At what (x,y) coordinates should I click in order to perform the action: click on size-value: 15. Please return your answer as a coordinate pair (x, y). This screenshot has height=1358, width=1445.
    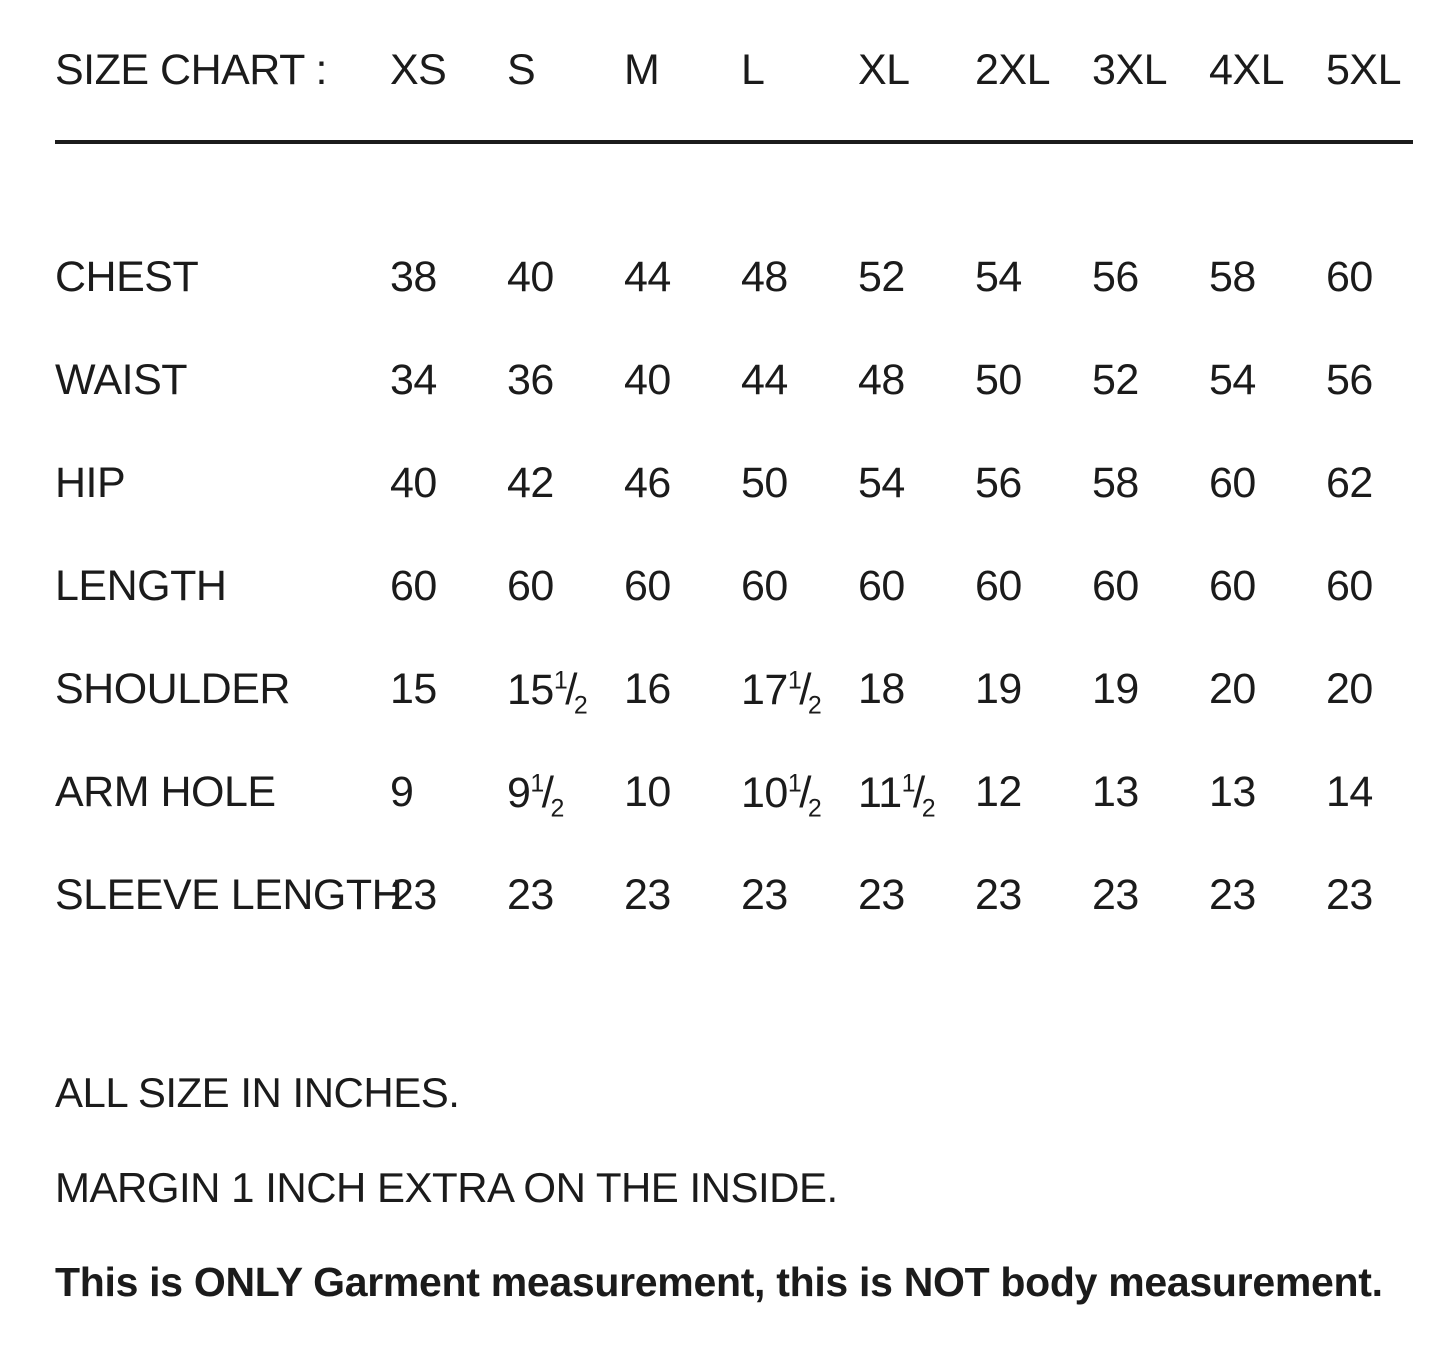
    Looking at the image, I should click on (413, 689).